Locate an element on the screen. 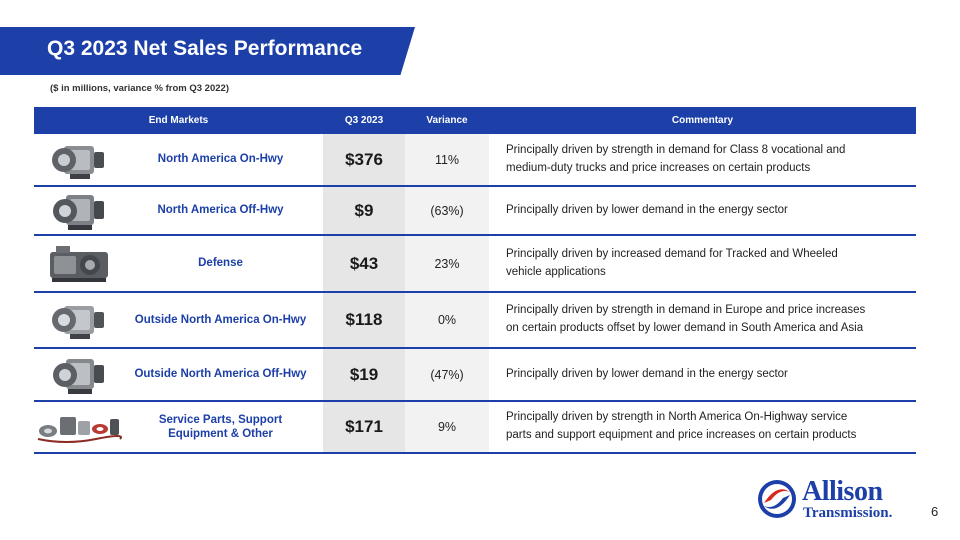 This screenshot has height=540, width=960. title-banner is located at coordinates (207, 51).